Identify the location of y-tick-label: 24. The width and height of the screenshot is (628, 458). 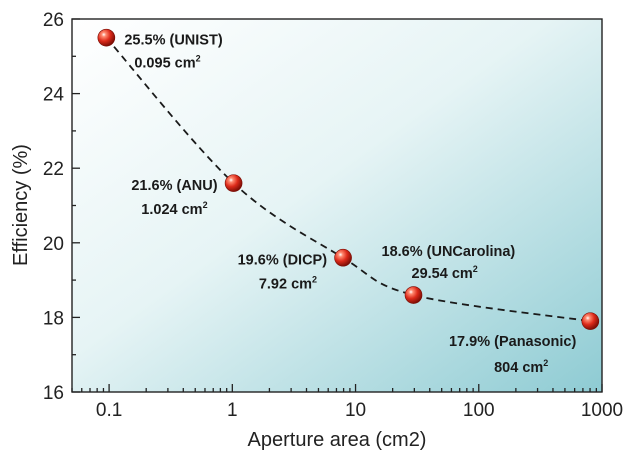
(54, 95).